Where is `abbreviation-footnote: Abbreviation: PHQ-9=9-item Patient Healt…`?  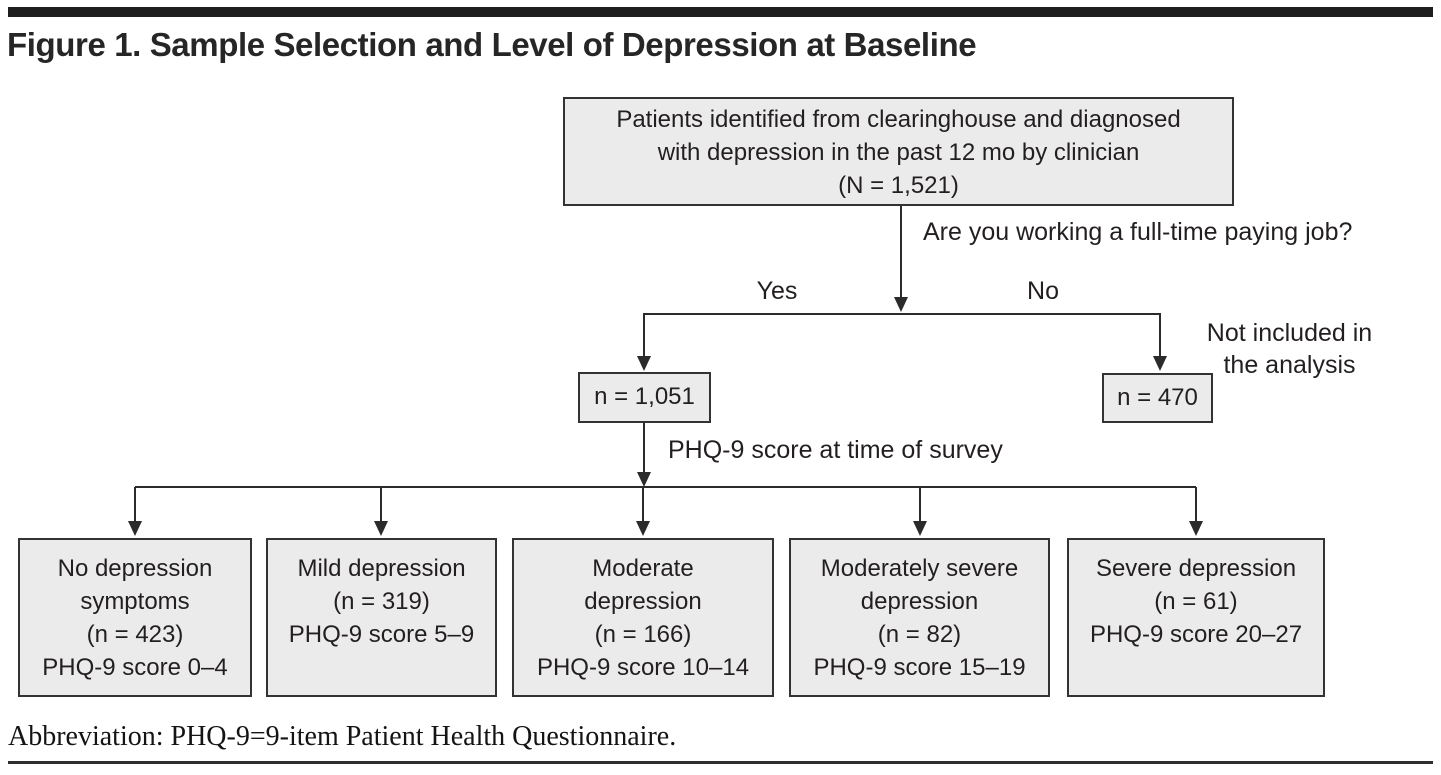 abbreviation-footnote: Abbreviation: PHQ-9=9-item Patient Healt… is located at coordinates (342, 736).